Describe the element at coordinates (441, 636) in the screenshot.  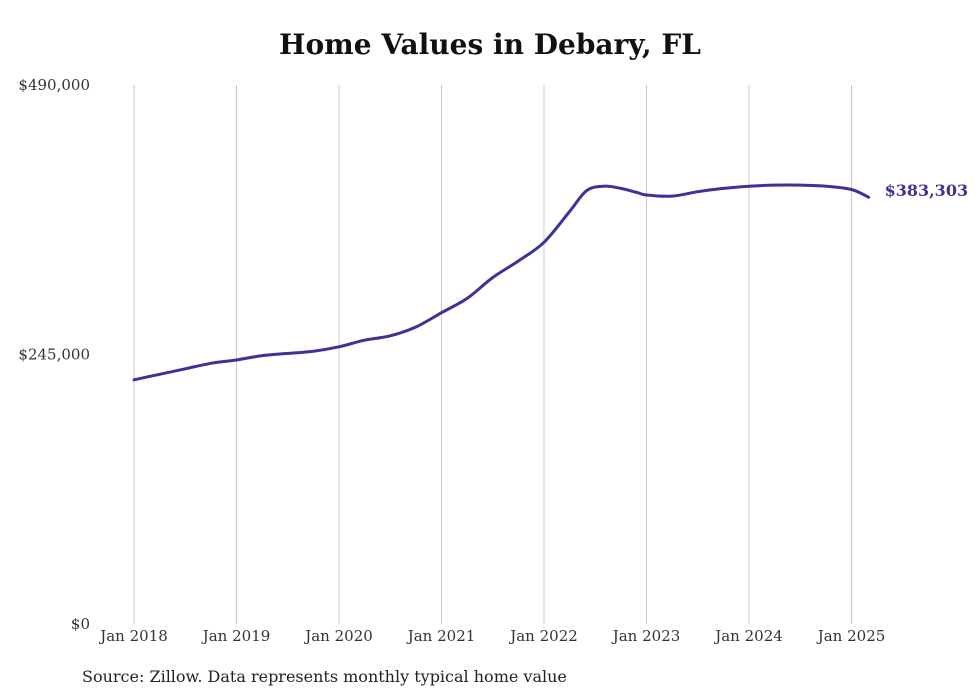
I see `x-tick-label: Jan 2021` at that location.